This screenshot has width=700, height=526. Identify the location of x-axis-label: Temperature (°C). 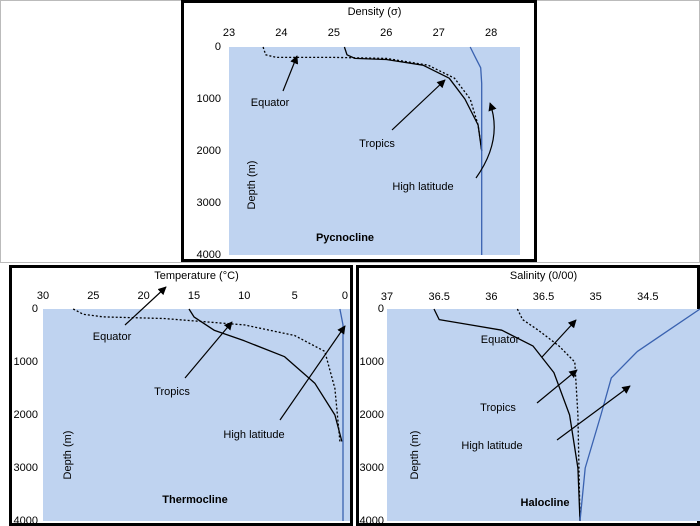
(196, 276).